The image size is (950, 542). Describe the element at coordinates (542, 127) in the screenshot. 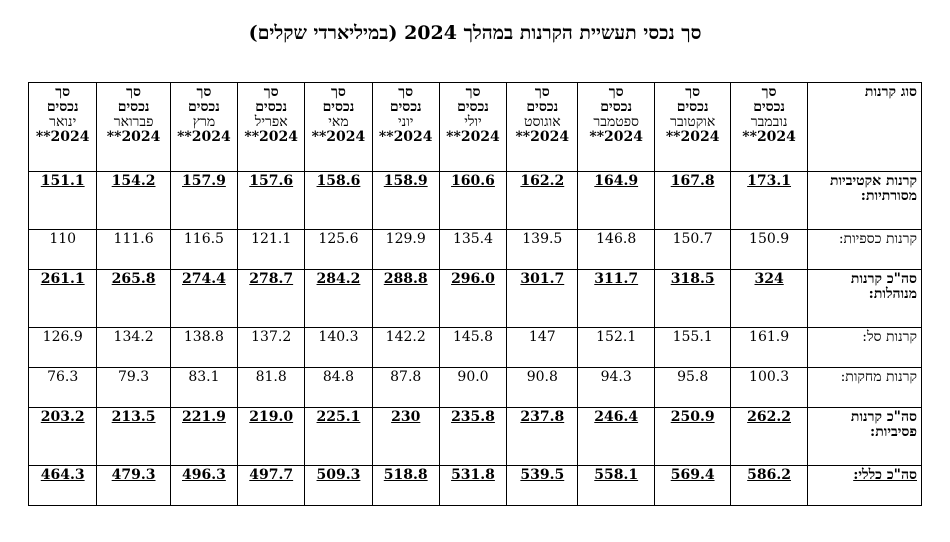

I see `column-header: סך נכסים אוגוסט 2024**` at that location.